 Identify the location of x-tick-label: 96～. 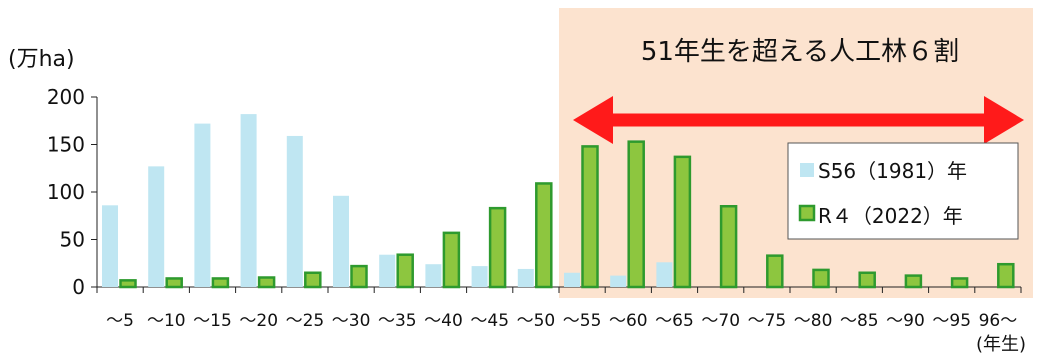
(998, 321).